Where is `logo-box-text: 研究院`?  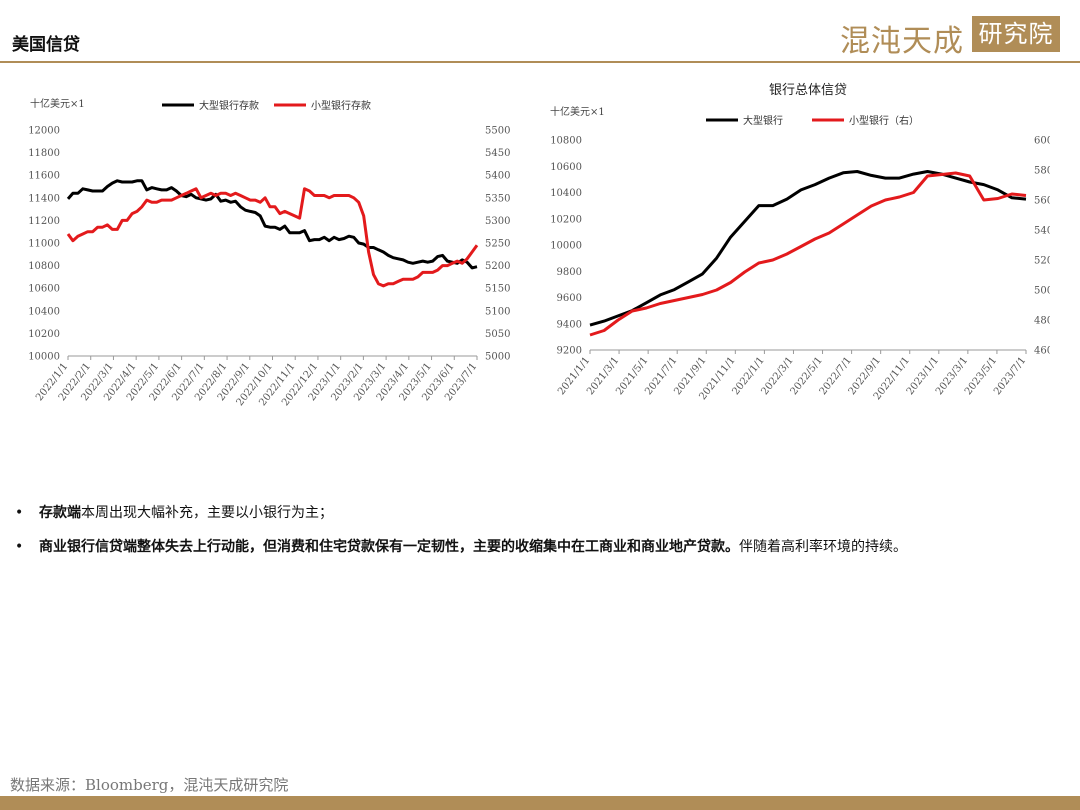 logo-box-text: 研究院 is located at coordinates (1016, 34).